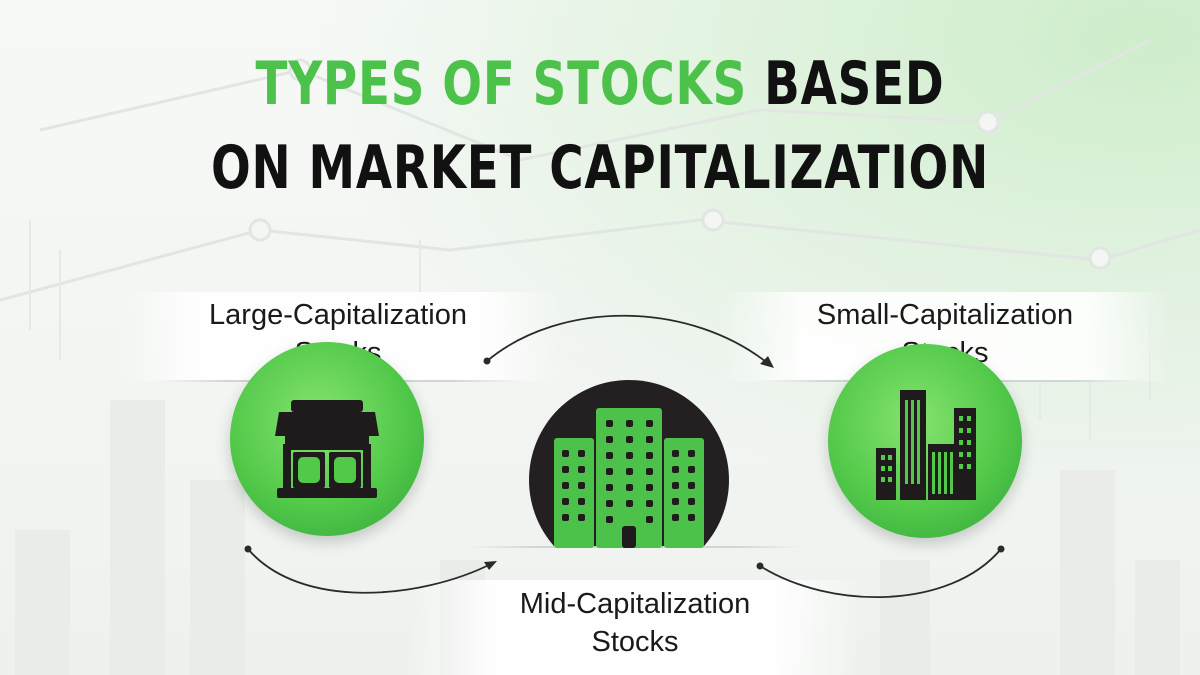  I want to click on arrowhead-small, so click(767, 362).